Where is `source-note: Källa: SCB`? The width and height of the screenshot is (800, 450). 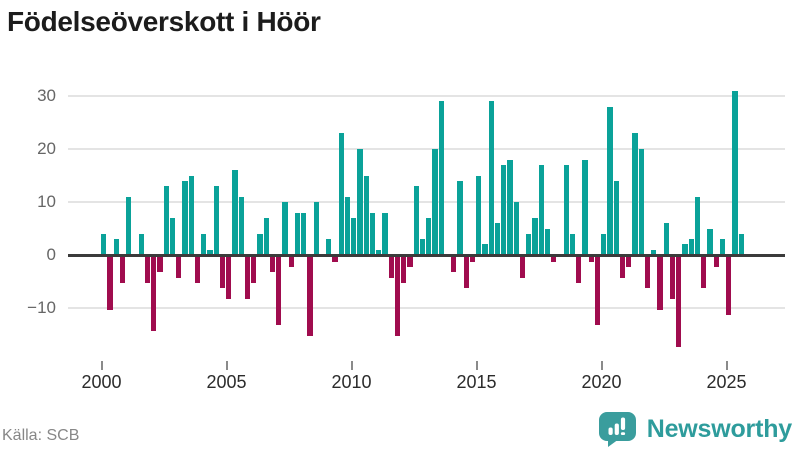
source-note: Källa: SCB is located at coordinates (41, 435).